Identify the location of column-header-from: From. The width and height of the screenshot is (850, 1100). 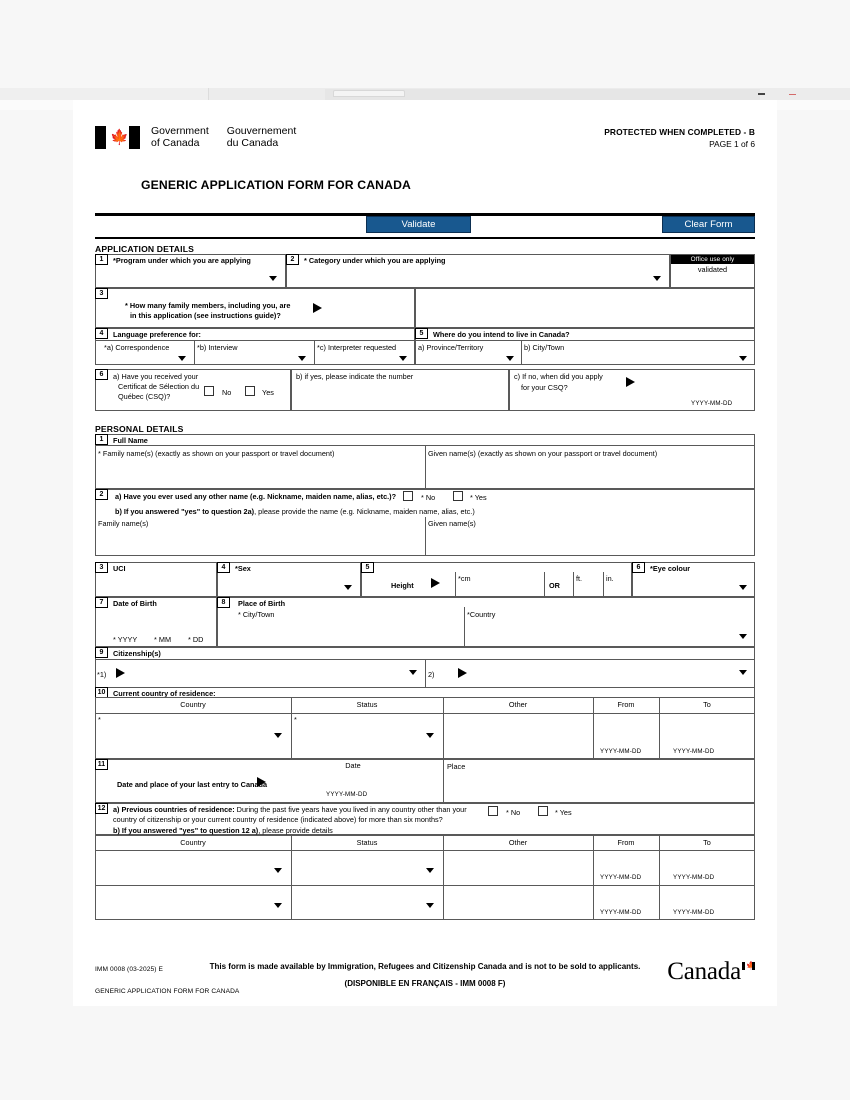
(626, 842).